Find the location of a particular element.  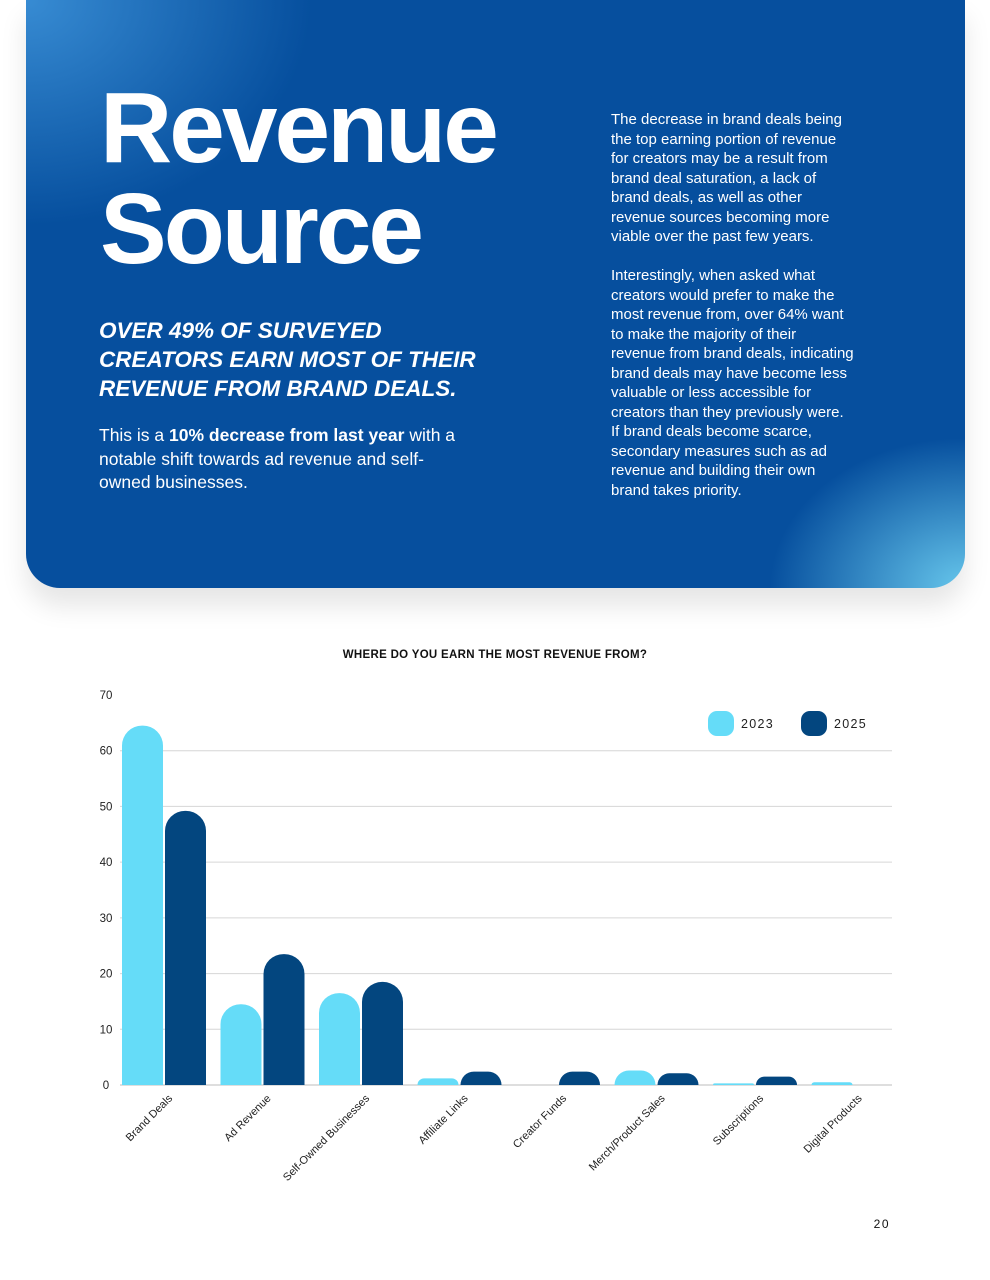

body-line: revenue and building their own is located at coordinates (713, 470).